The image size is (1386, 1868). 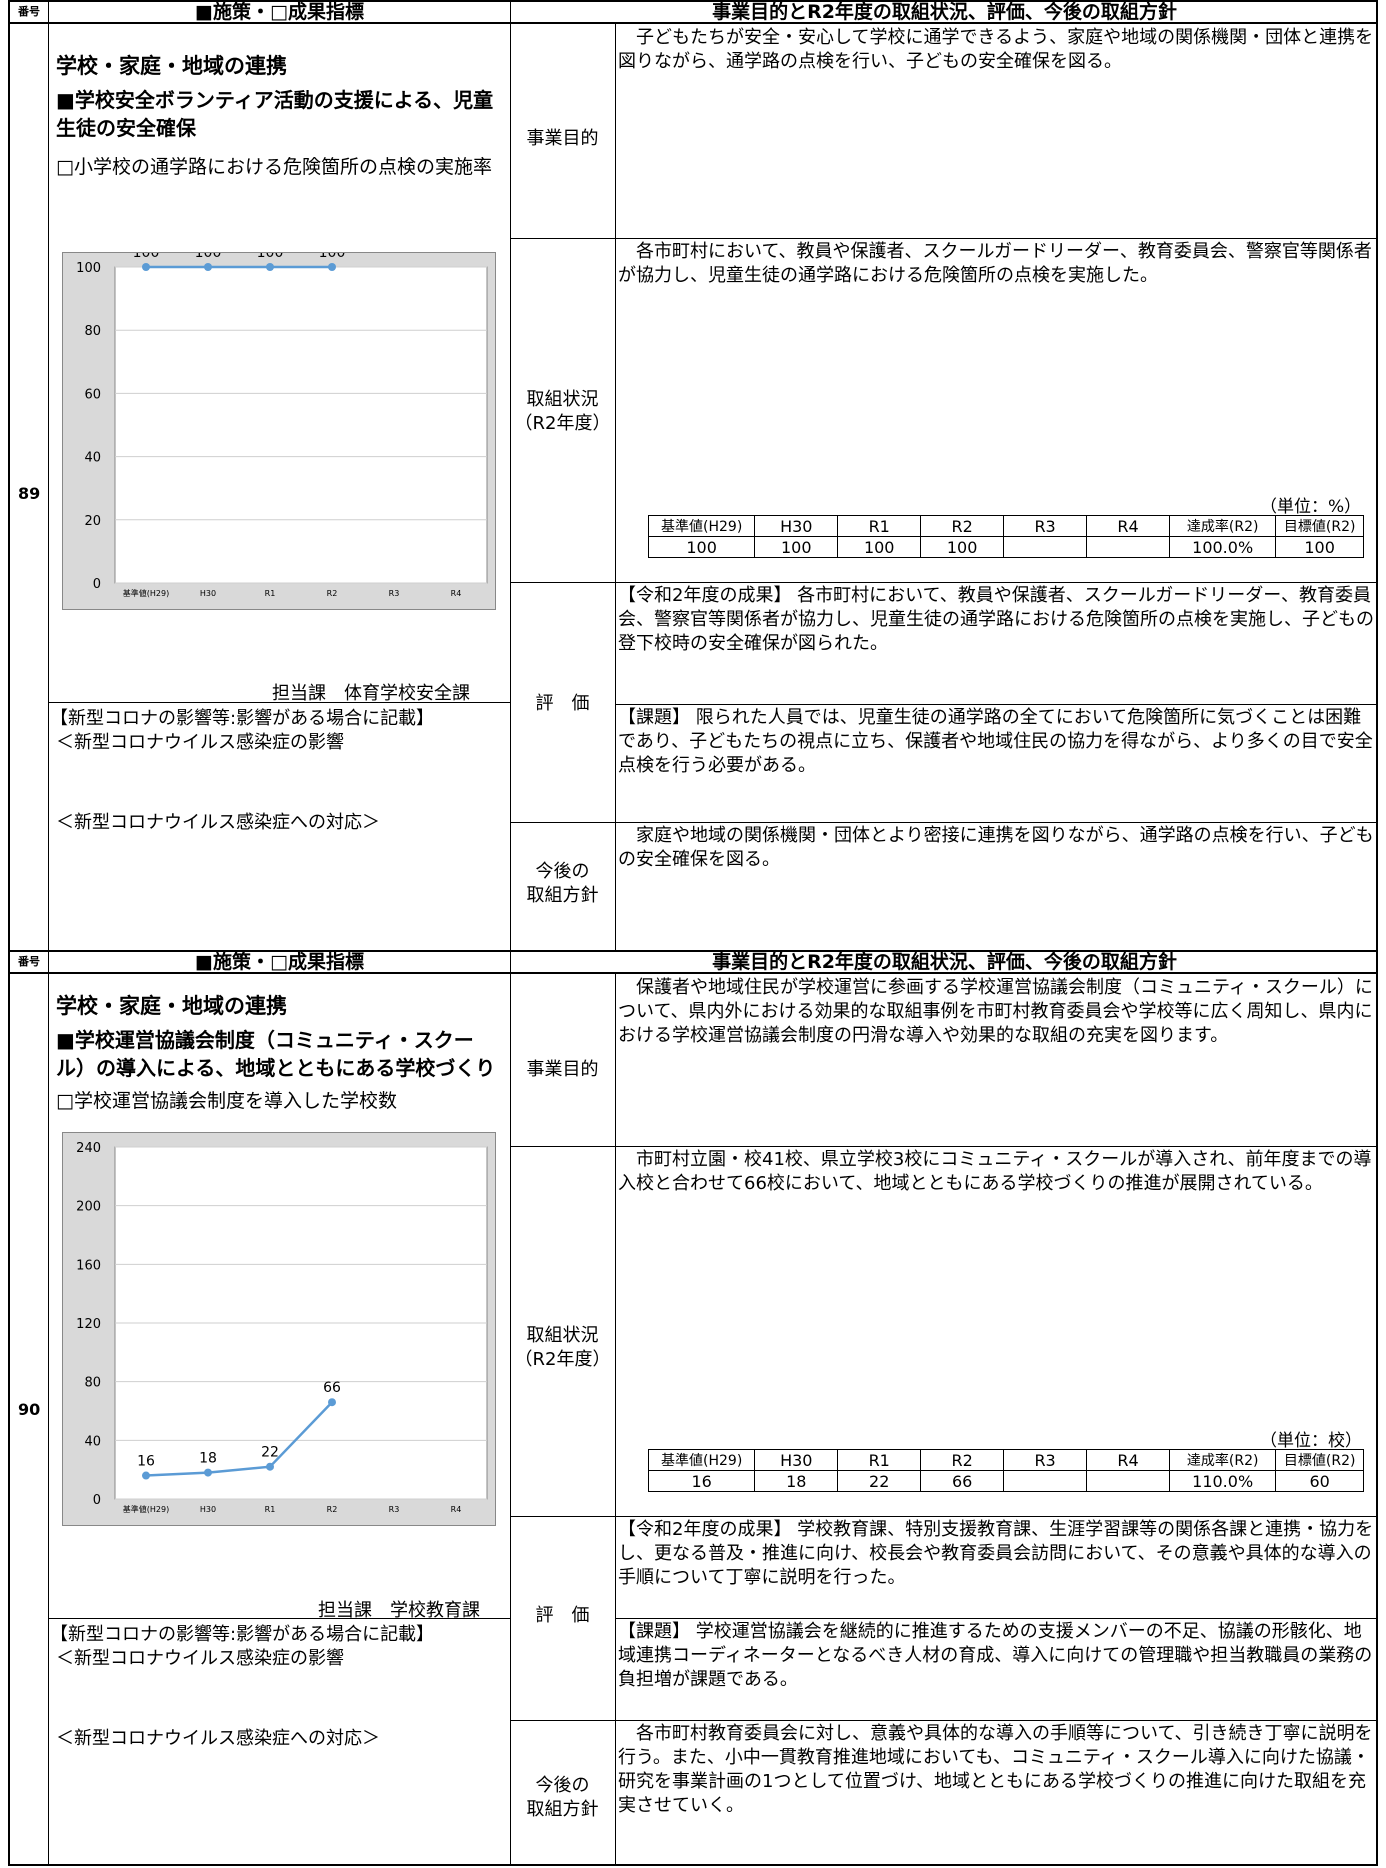 What do you see at coordinates (88, 1207) in the screenshot?
I see `y-tick-label: 200` at bounding box center [88, 1207].